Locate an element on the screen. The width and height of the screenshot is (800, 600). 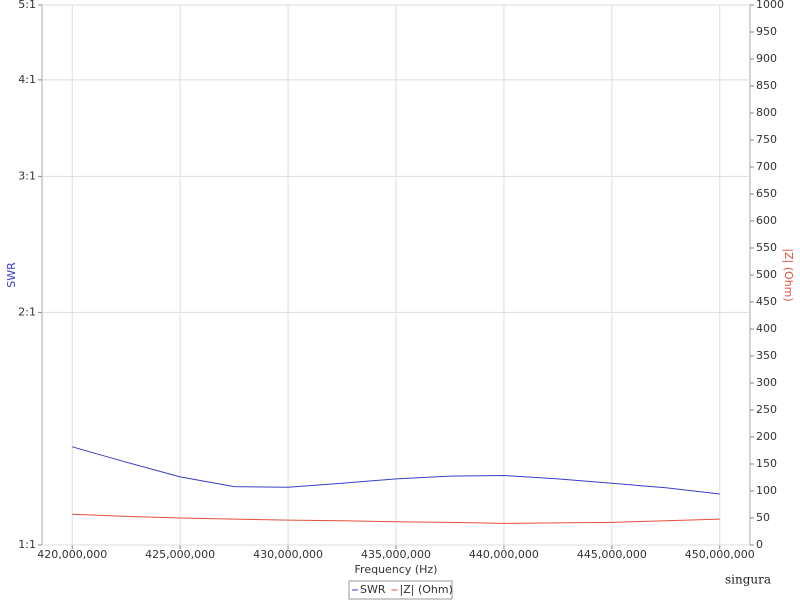
legend is located at coordinates (400, 590).